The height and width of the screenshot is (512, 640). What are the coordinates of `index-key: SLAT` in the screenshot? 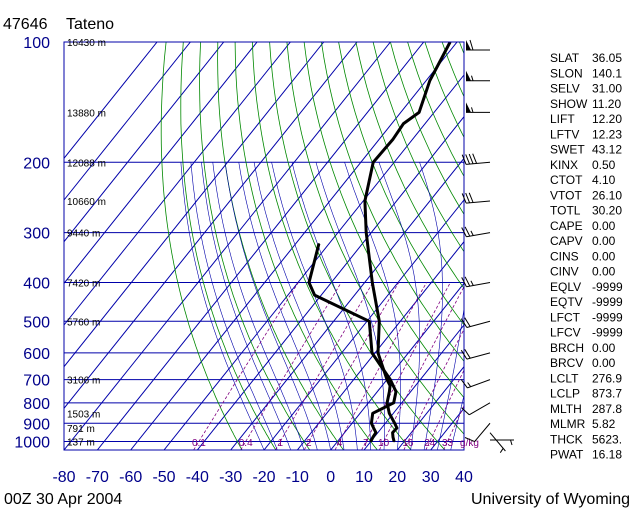 It's located at (565, 58).